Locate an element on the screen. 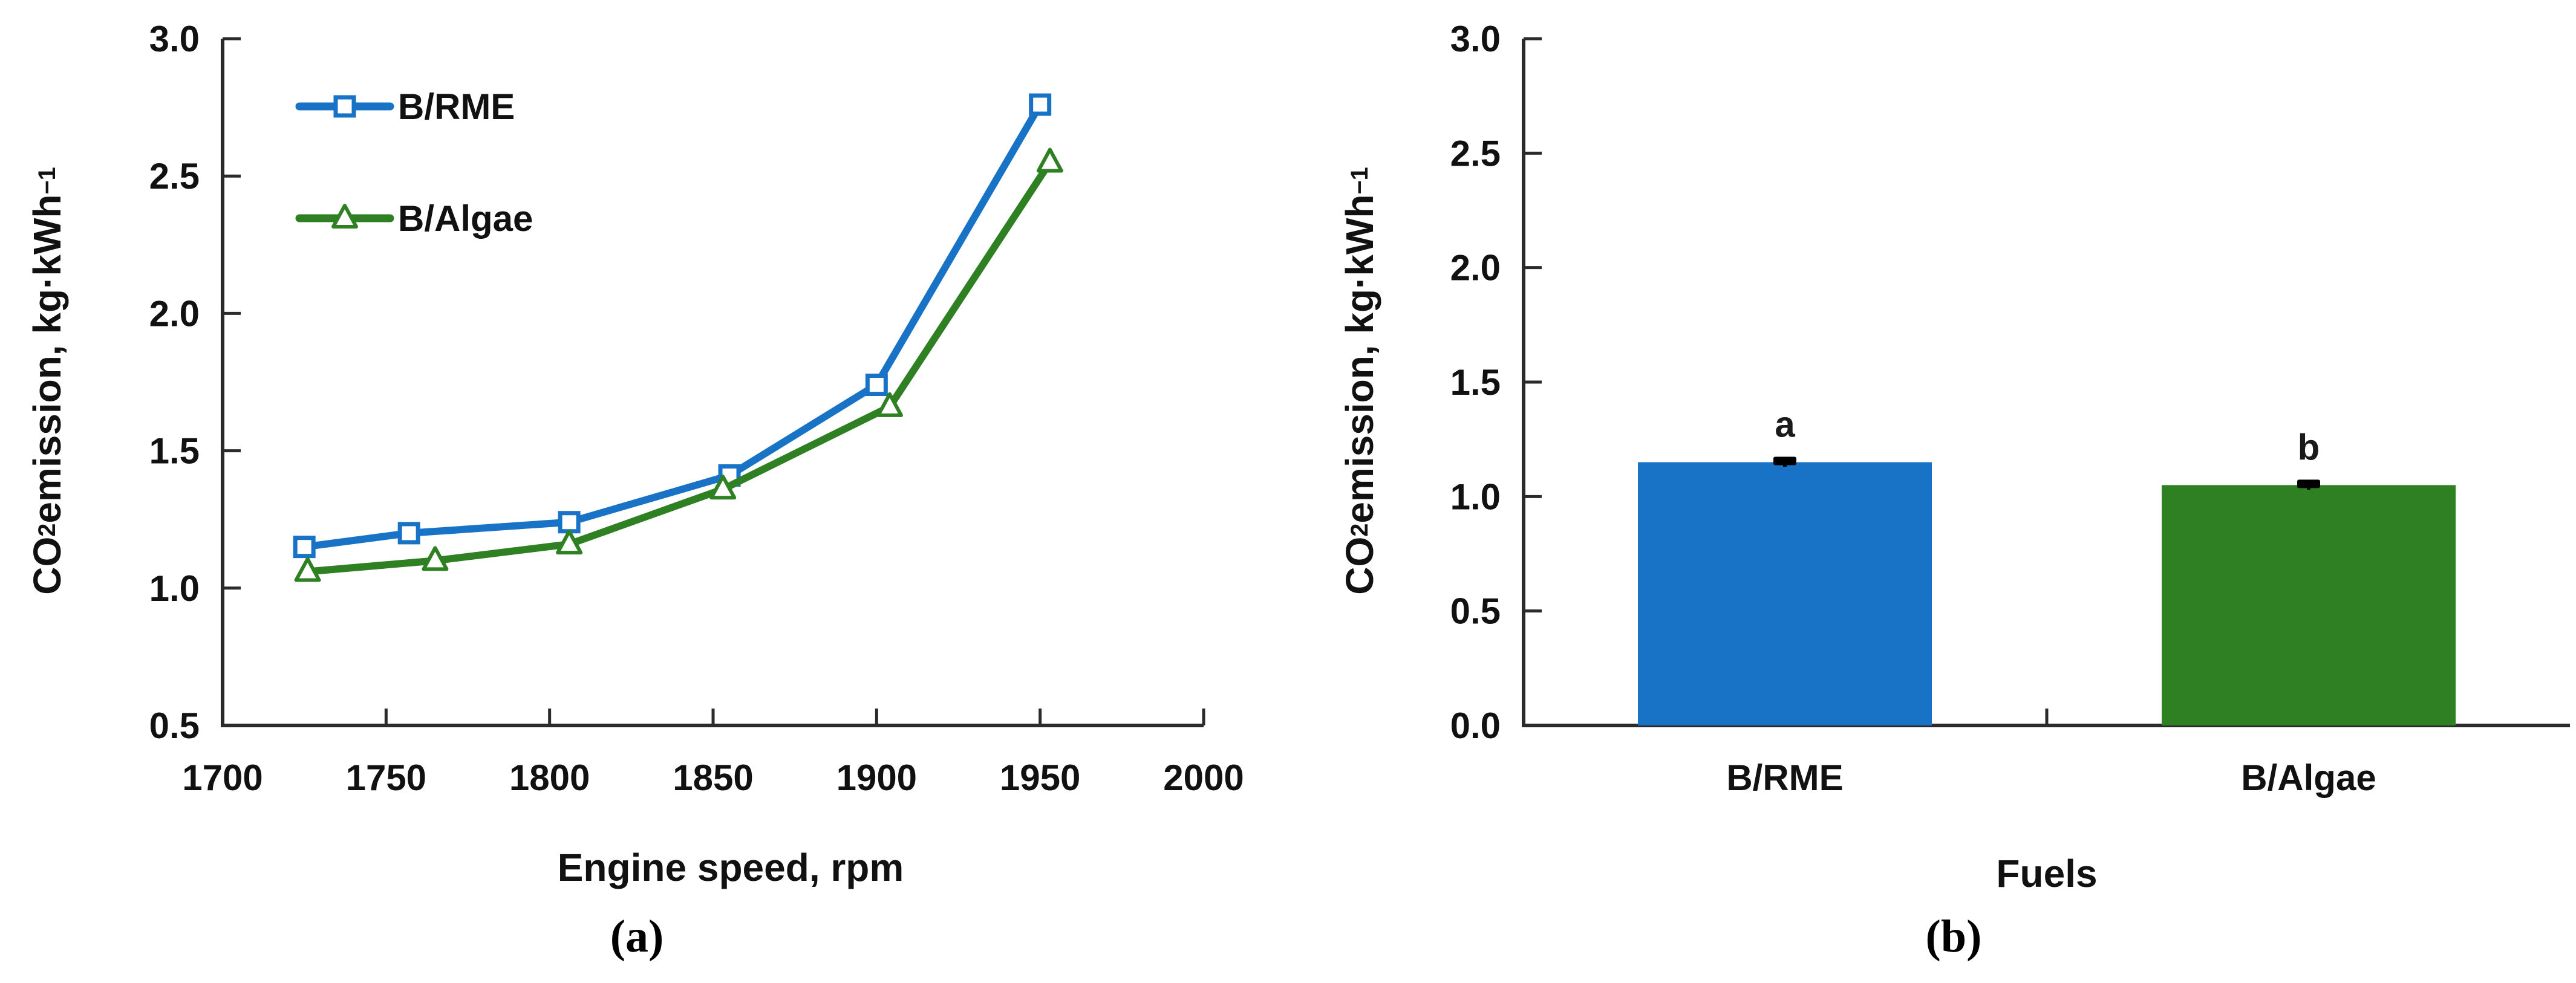 This screenshot has height=983, width=2576. y-axis-title-b: CO 2 emission, kg·kWh −1 is located at coordinates (1359, 381).